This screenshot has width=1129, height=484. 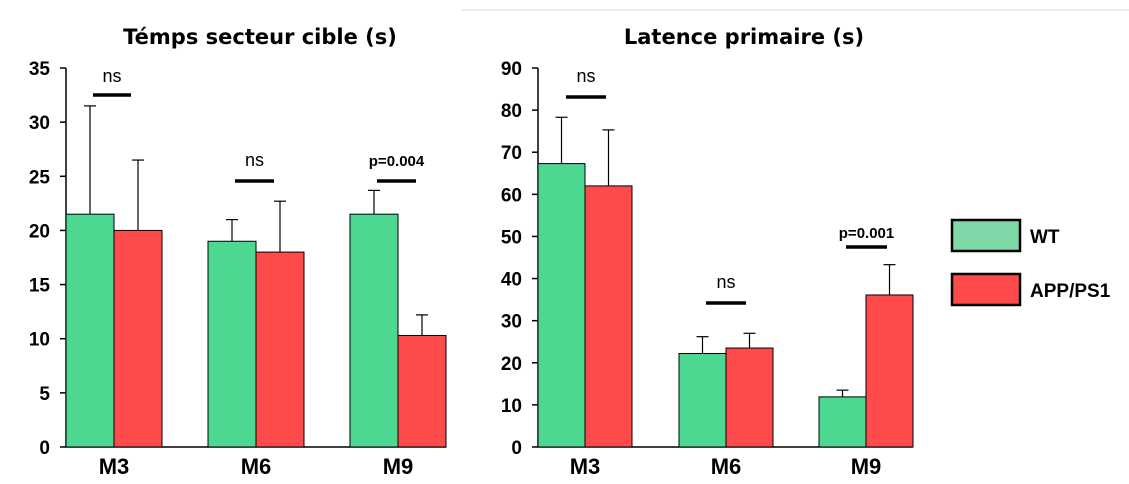 What do you see at coordinates (986, 289) in the screenshot?
I see `legend-swatch-app` at bounding box center [986, 289].